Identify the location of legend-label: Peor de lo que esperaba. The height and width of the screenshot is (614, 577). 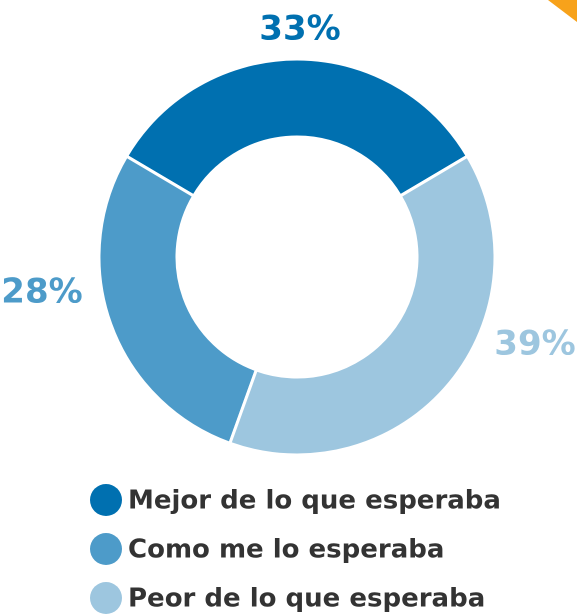
(306, 599).